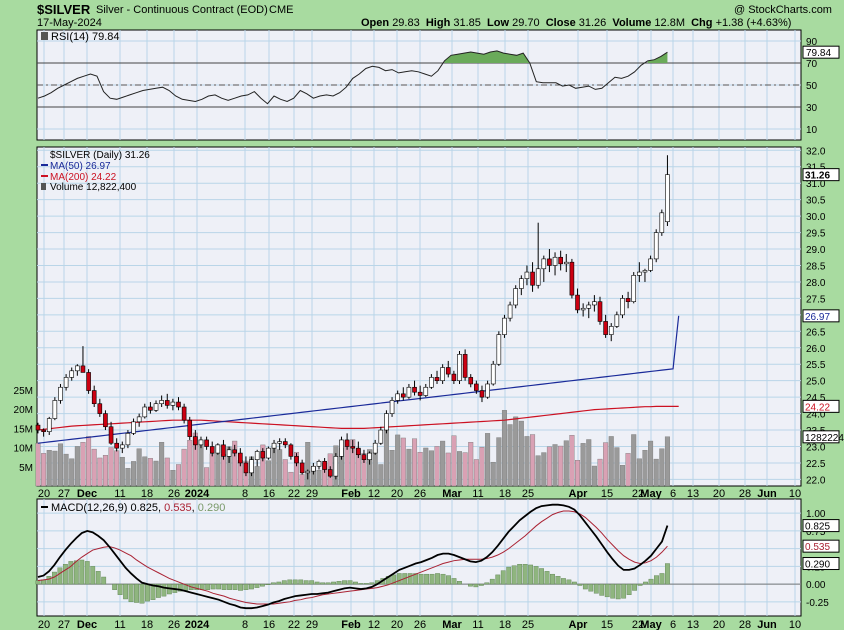 This screenshot has width=844, height=630. I want to click on price-y-tick-label: 27.5, so click(816, 299).